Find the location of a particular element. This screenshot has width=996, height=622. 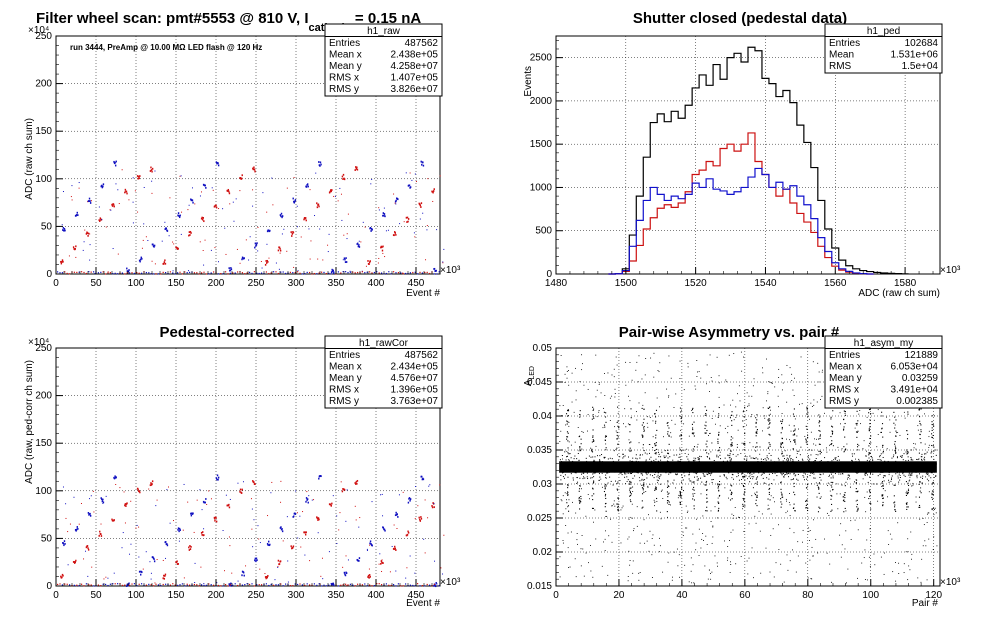

x-exponent-asymmetry: ×10³ is located at coordinates (950, 582).